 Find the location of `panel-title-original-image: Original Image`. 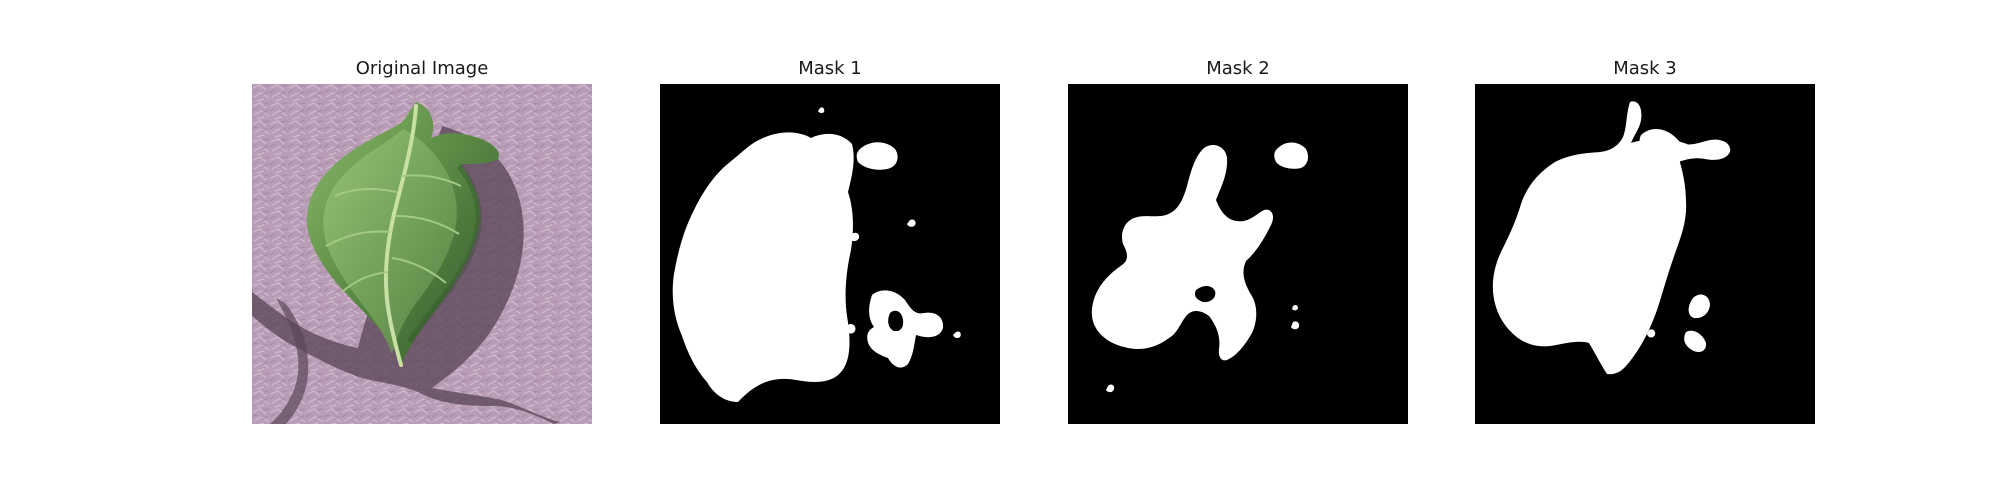

panel-title-original-image: Original Image is located at coordinates (422, 68).